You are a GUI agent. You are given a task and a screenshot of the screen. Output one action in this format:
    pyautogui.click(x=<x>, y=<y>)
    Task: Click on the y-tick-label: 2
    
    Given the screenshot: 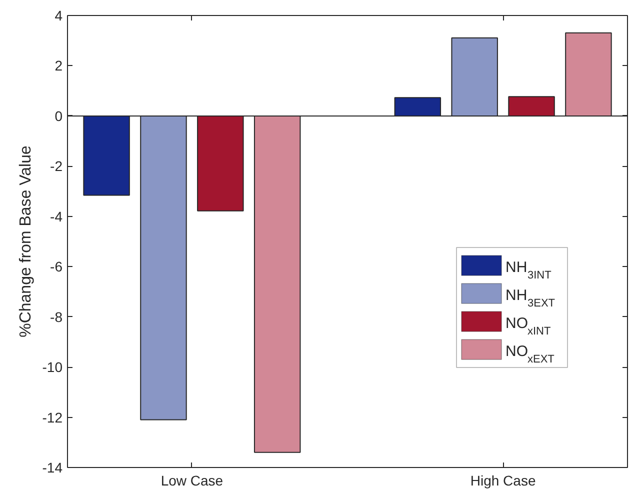 What is the action you would take?
    pyautogui.click(x=58, y=66)
    